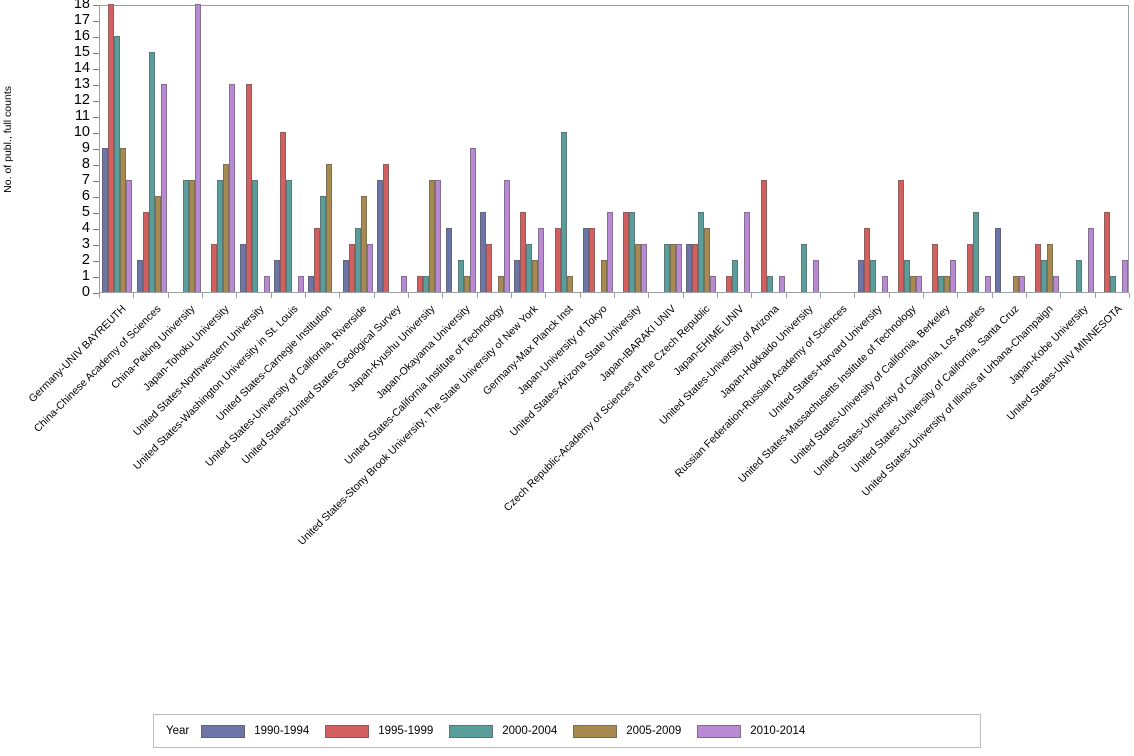  I want to click on legend-item: 2000-2004, so click(503, 731).